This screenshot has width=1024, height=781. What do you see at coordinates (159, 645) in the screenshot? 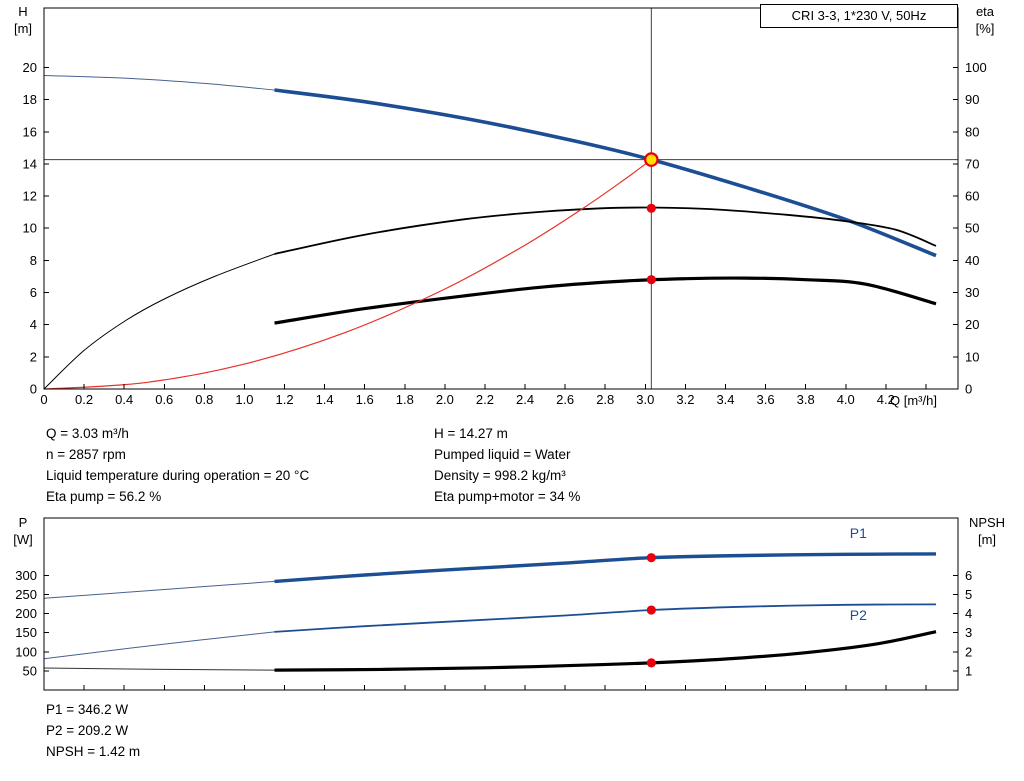
I see `p2-curve-extension` at bounding box center [159, 645].